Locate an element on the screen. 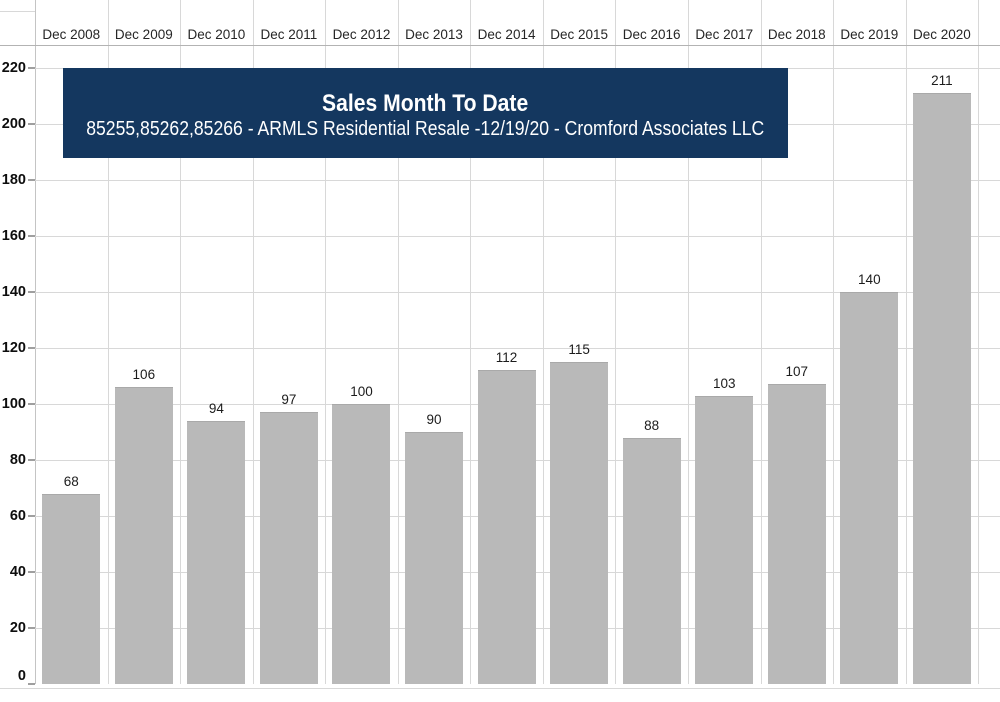 The width and height of the screenshot is (1000, 702). bar-value-label: 90 is located at coordinates (434, 419).